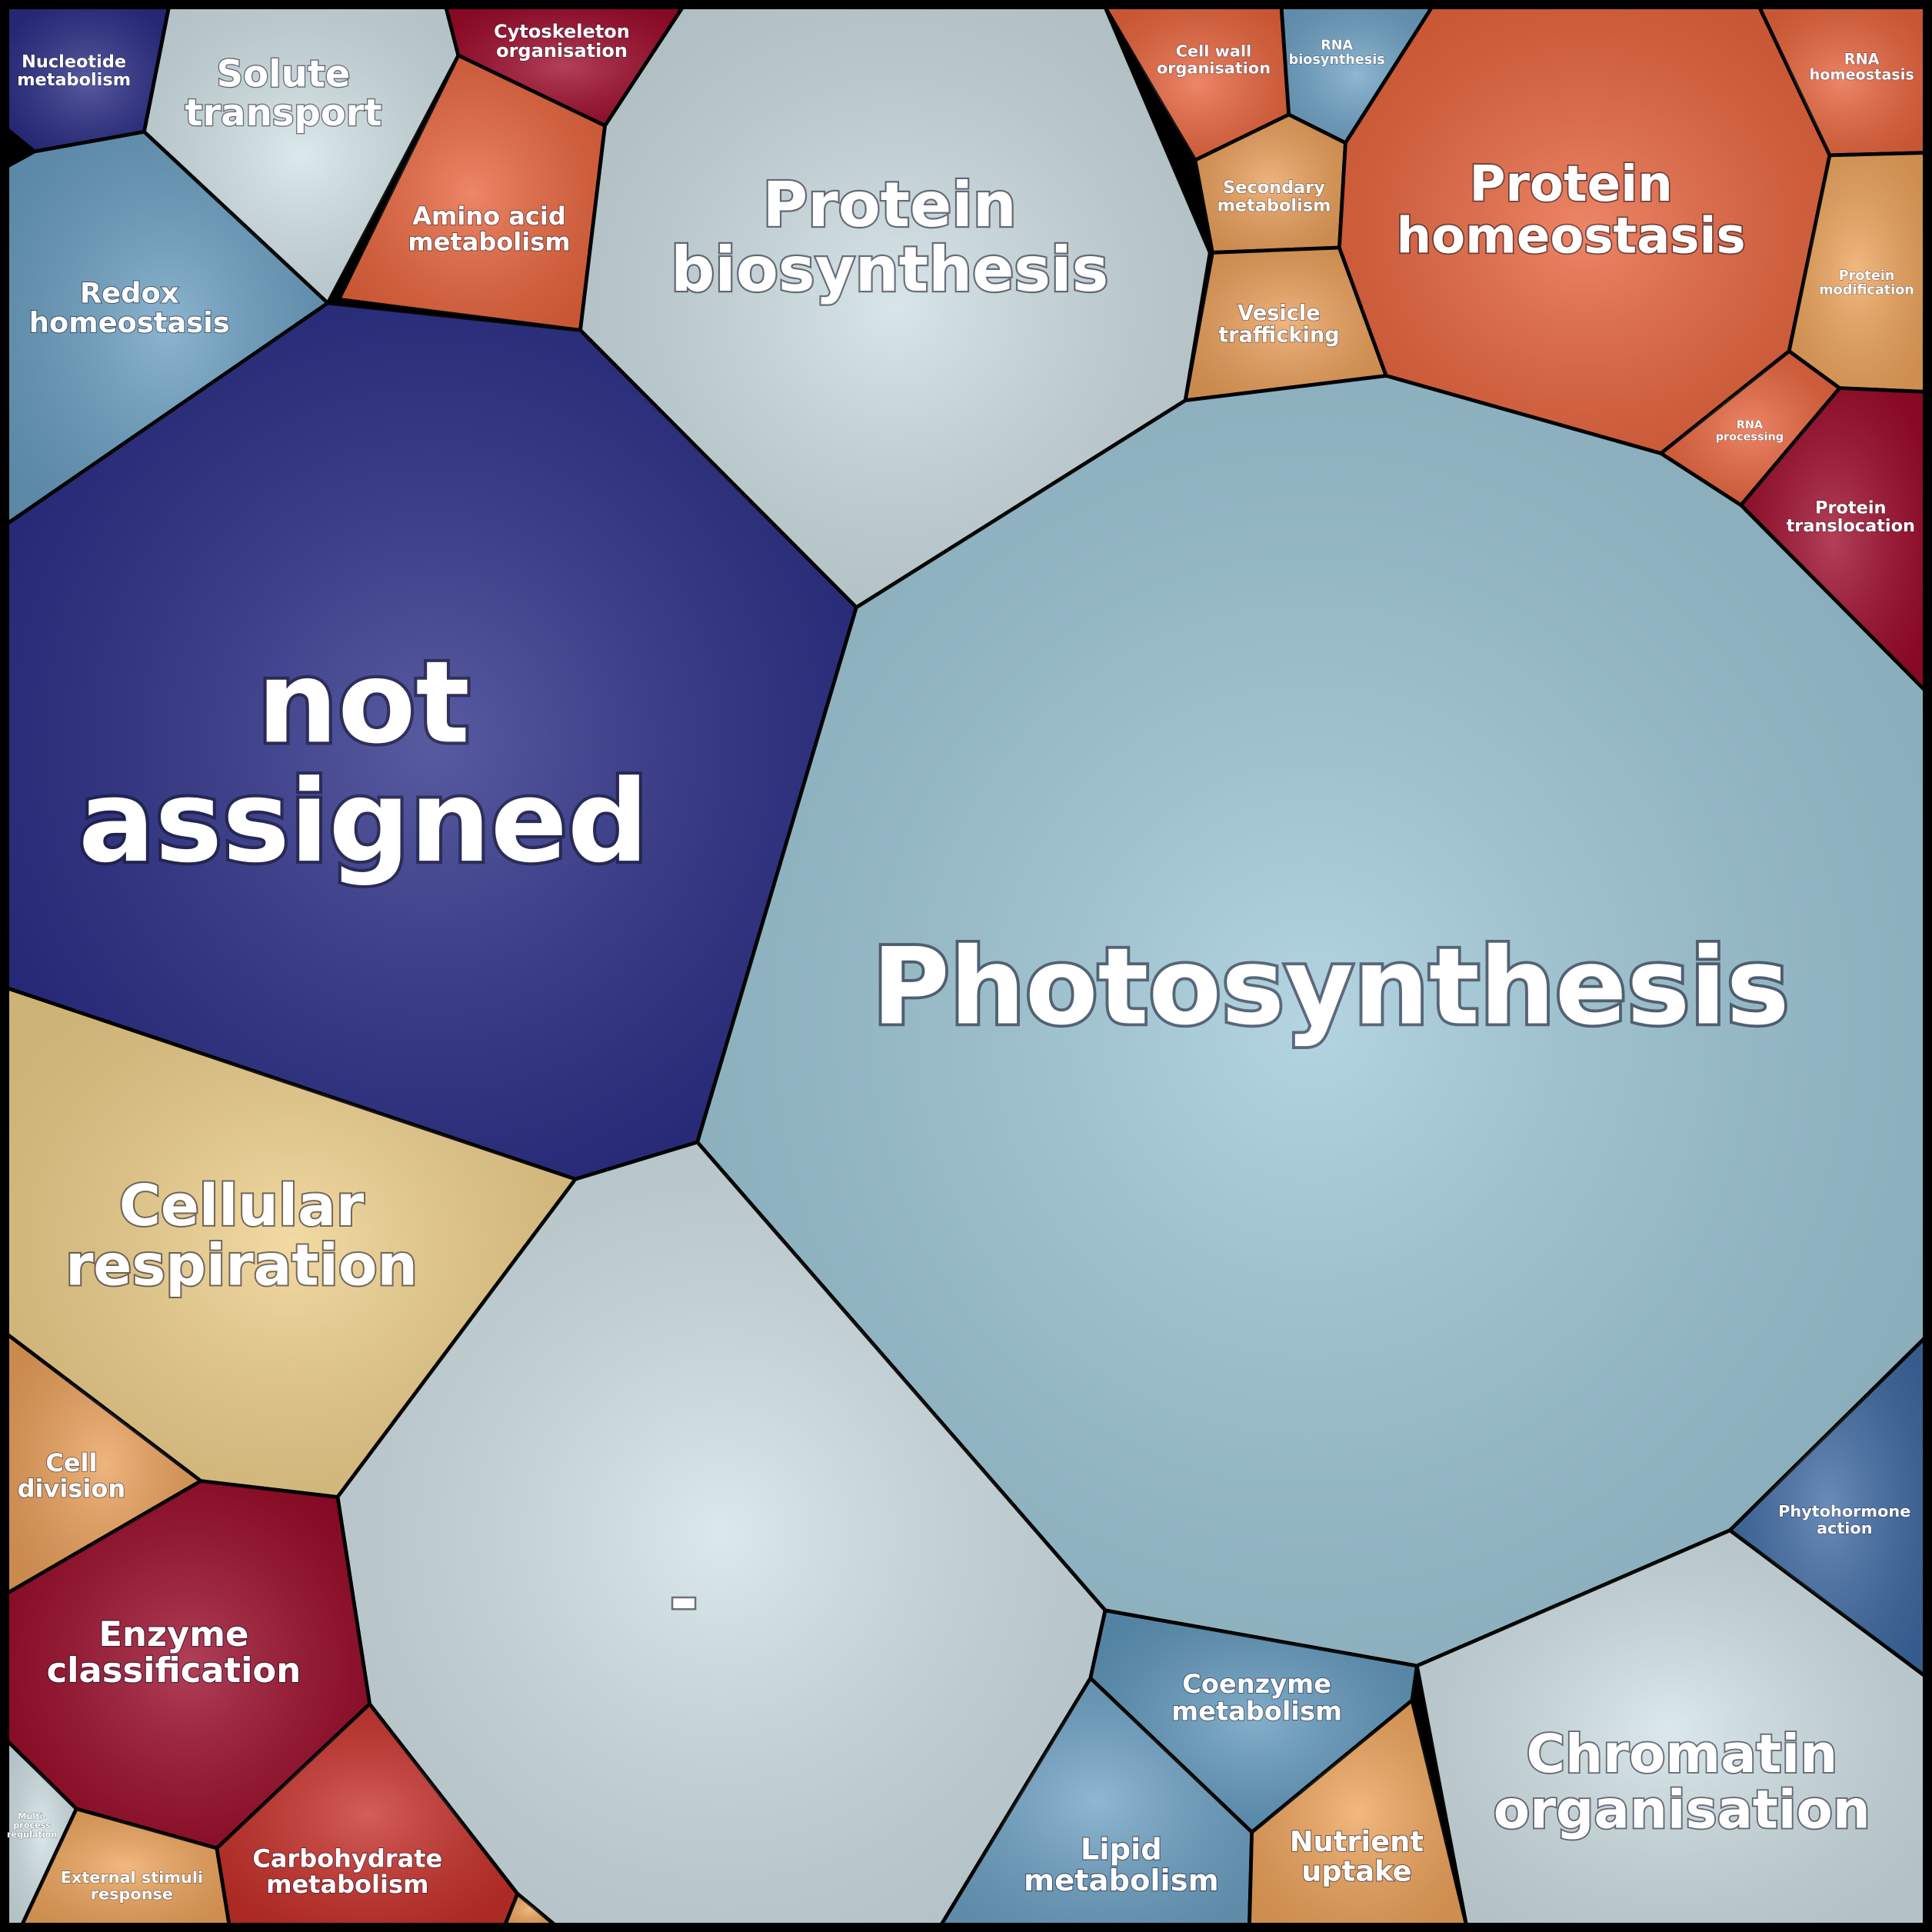  I want to click on cell-label: Coenzyme, so click(1256, 1684).